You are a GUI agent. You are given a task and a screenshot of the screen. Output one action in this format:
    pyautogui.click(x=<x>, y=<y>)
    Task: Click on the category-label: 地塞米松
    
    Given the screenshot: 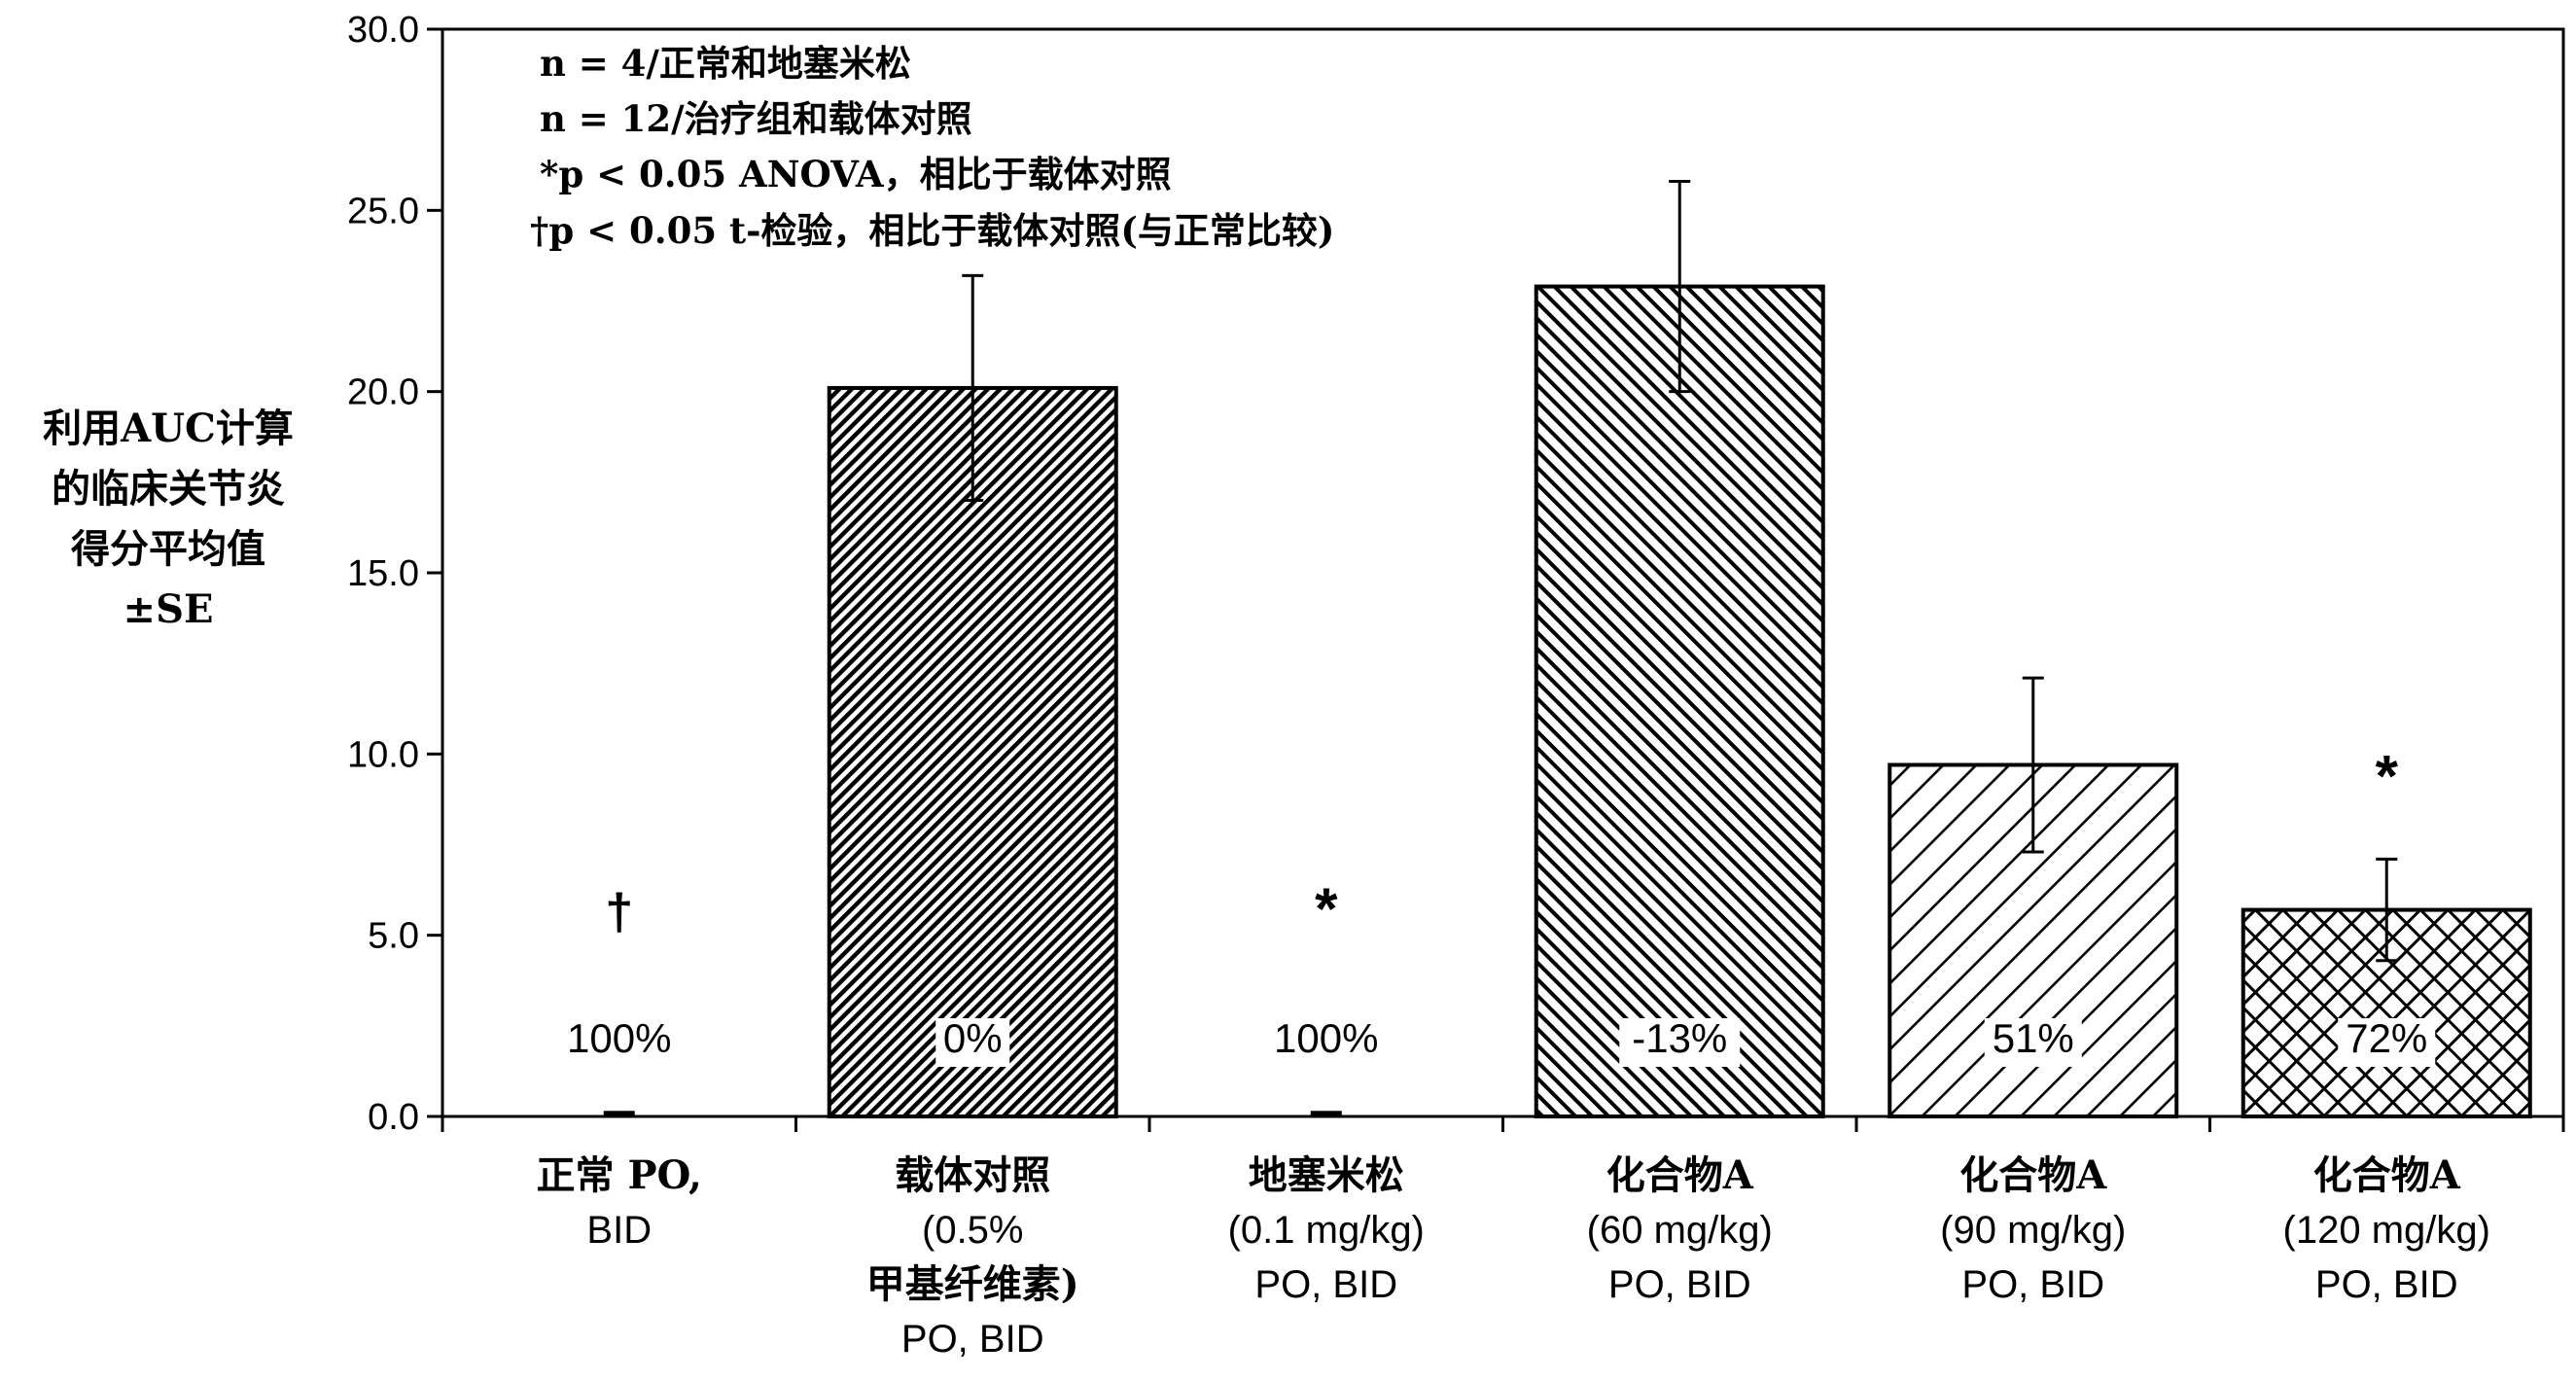 What is the action you would take?
    pyautogui.click(x=1326, y=1175)
    